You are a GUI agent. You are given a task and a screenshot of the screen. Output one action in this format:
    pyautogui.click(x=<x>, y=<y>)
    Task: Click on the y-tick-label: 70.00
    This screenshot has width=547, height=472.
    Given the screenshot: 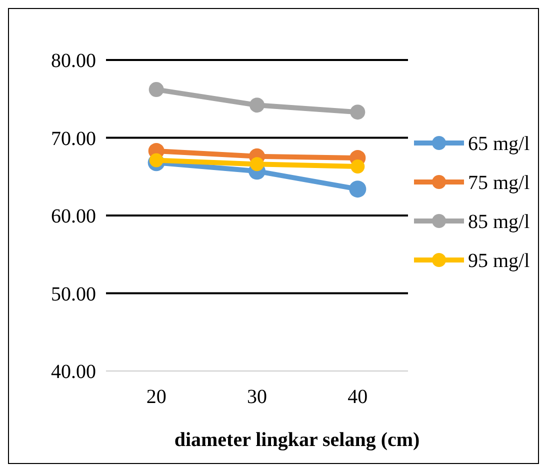 What is the action you would take?
    pyautogui.click(x=73, y=139)
    